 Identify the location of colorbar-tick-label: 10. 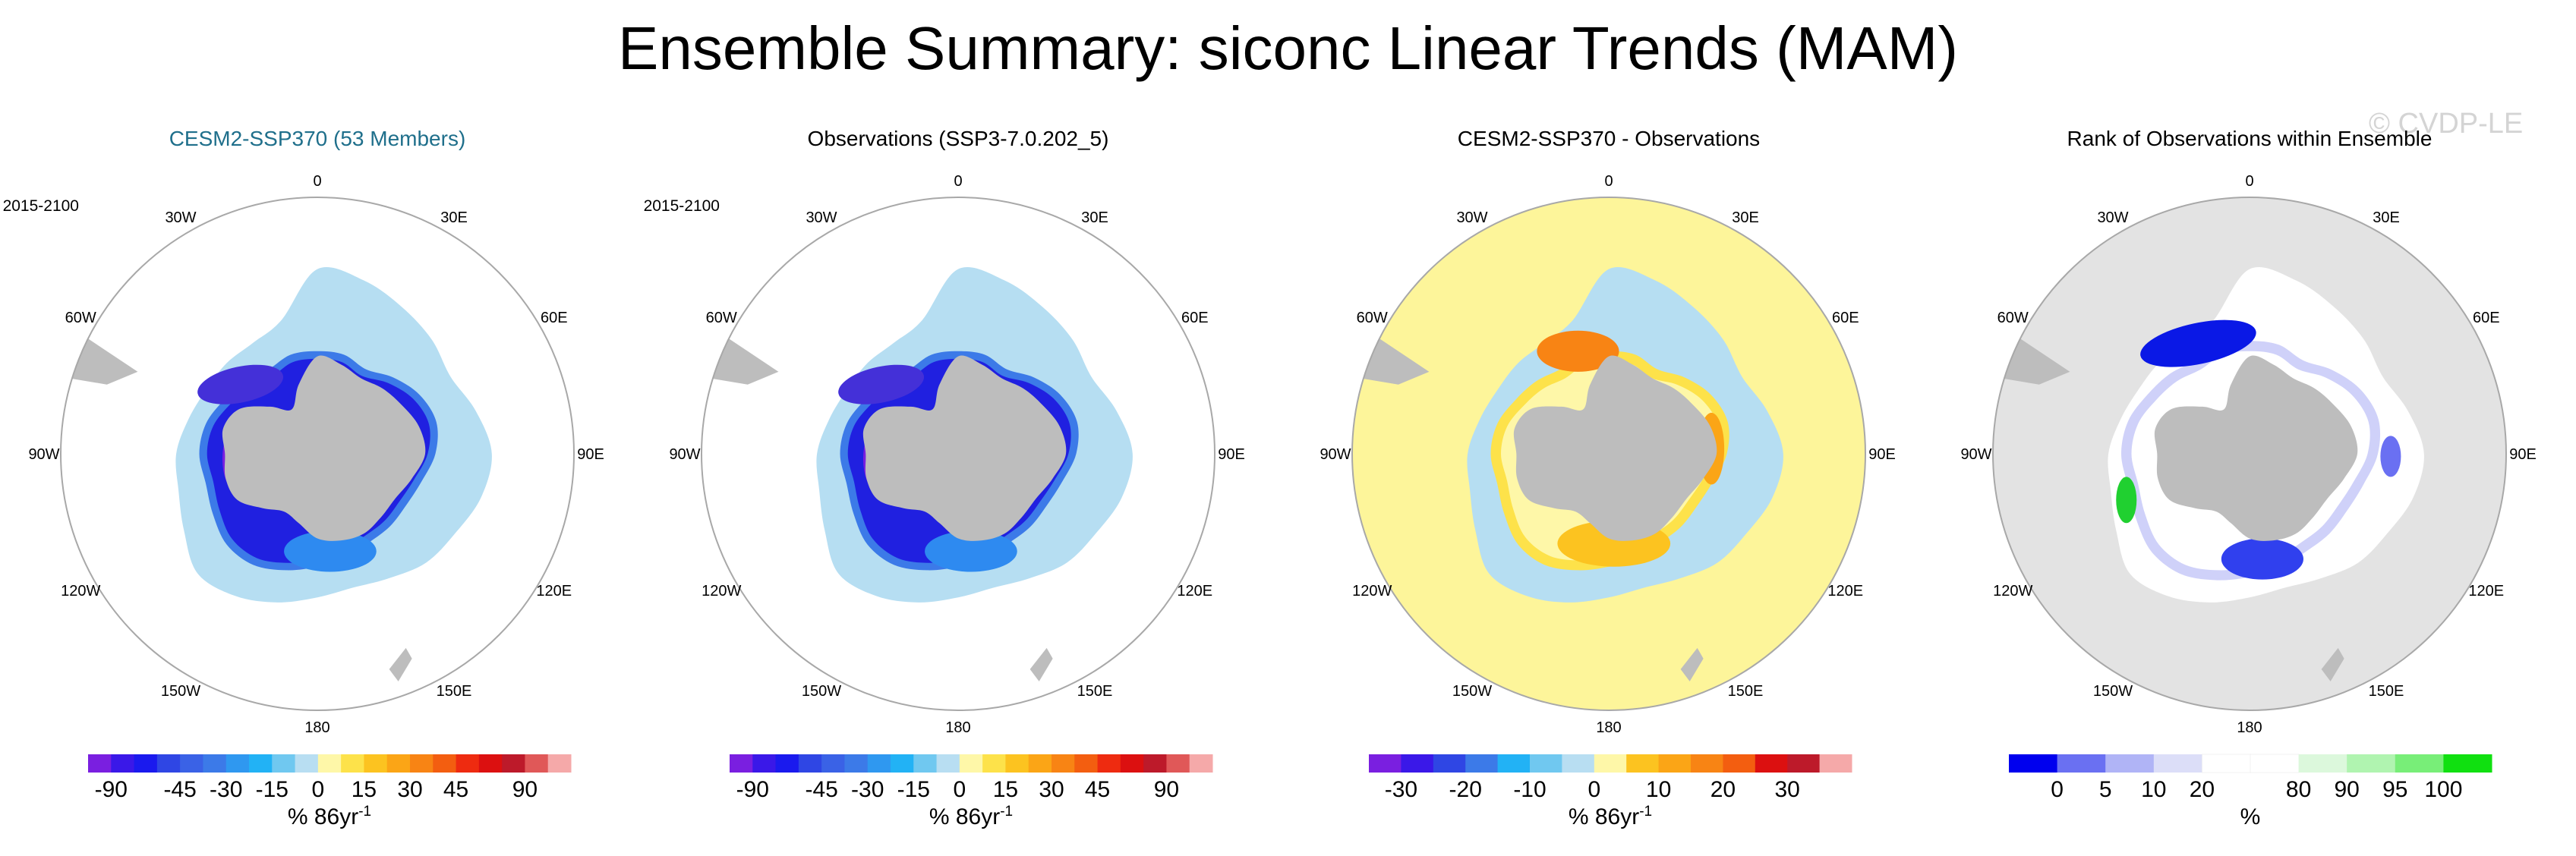
(1658, 790).